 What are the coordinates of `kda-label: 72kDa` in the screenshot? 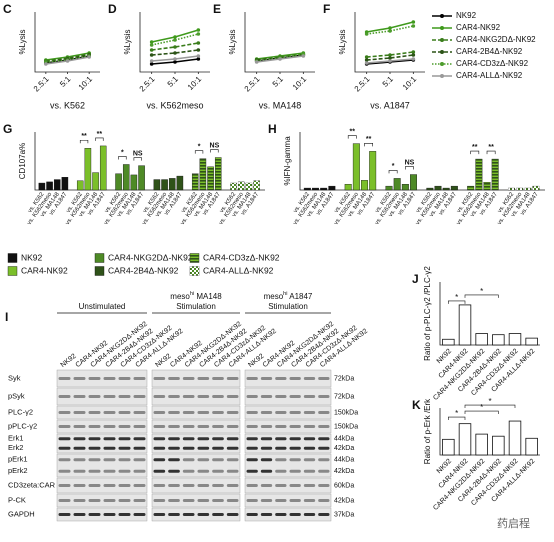 It's located at (344, 378).